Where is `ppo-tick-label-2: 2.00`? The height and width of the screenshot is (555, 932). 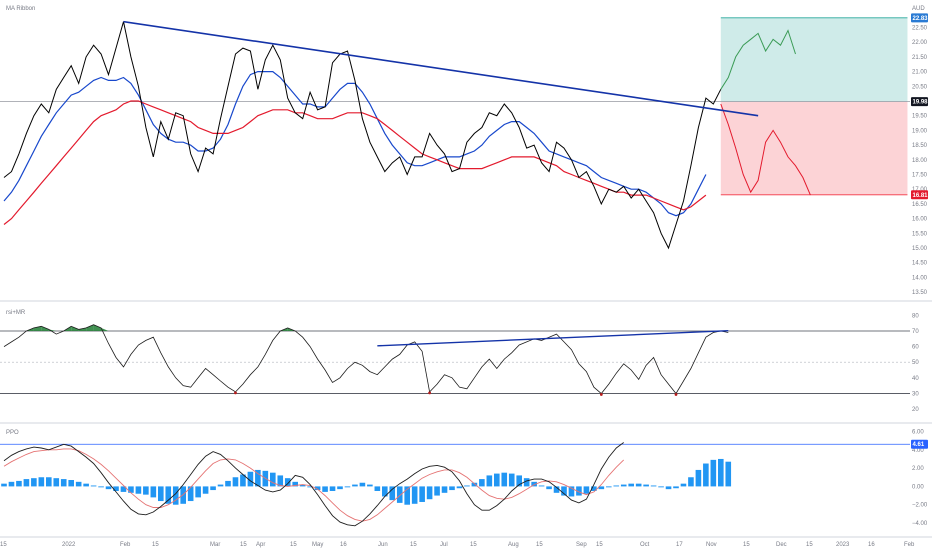
ppo-tick-label-2: 2.00 is located at coordinates (918, 469).